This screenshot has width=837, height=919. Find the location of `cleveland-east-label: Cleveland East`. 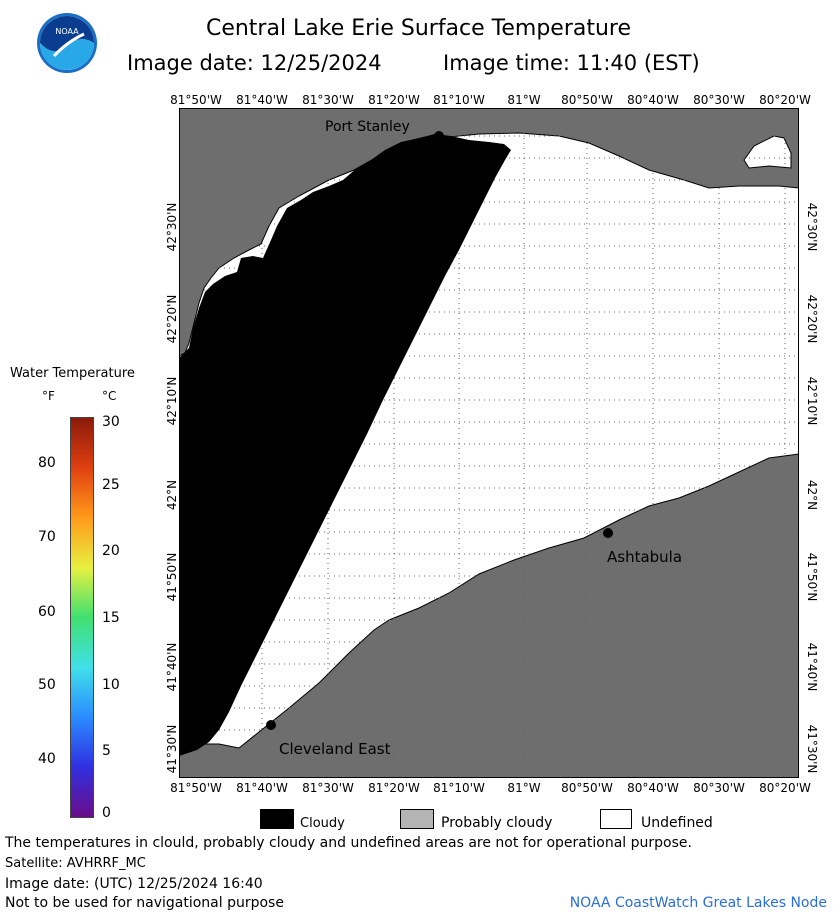

cleveland-east-label: Cleveland East is located at coordinates (335, 749).